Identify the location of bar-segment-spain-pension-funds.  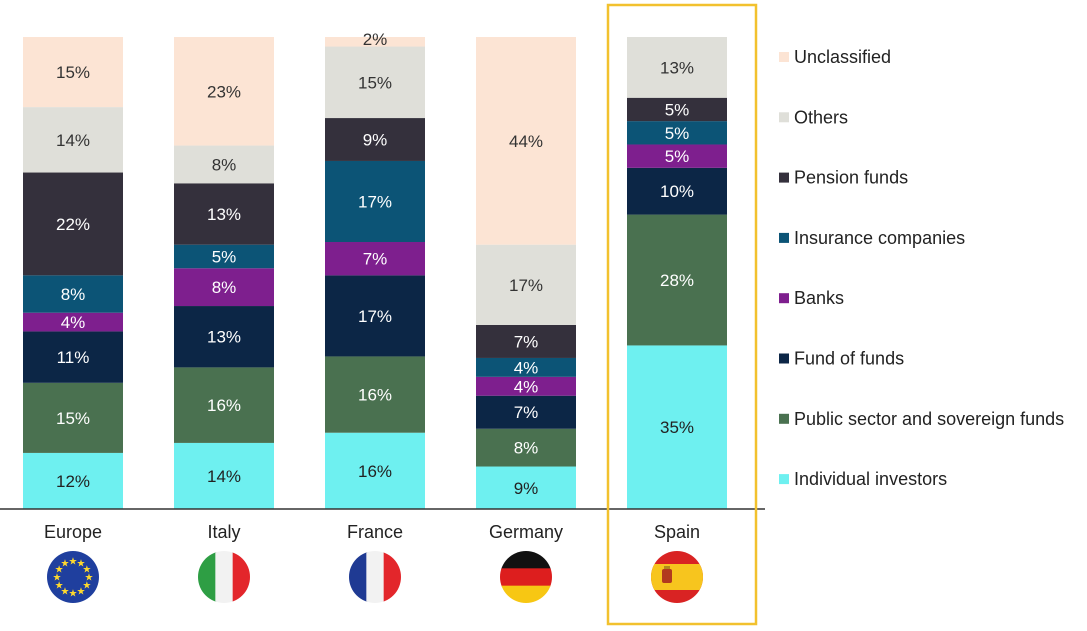
(677, 109).